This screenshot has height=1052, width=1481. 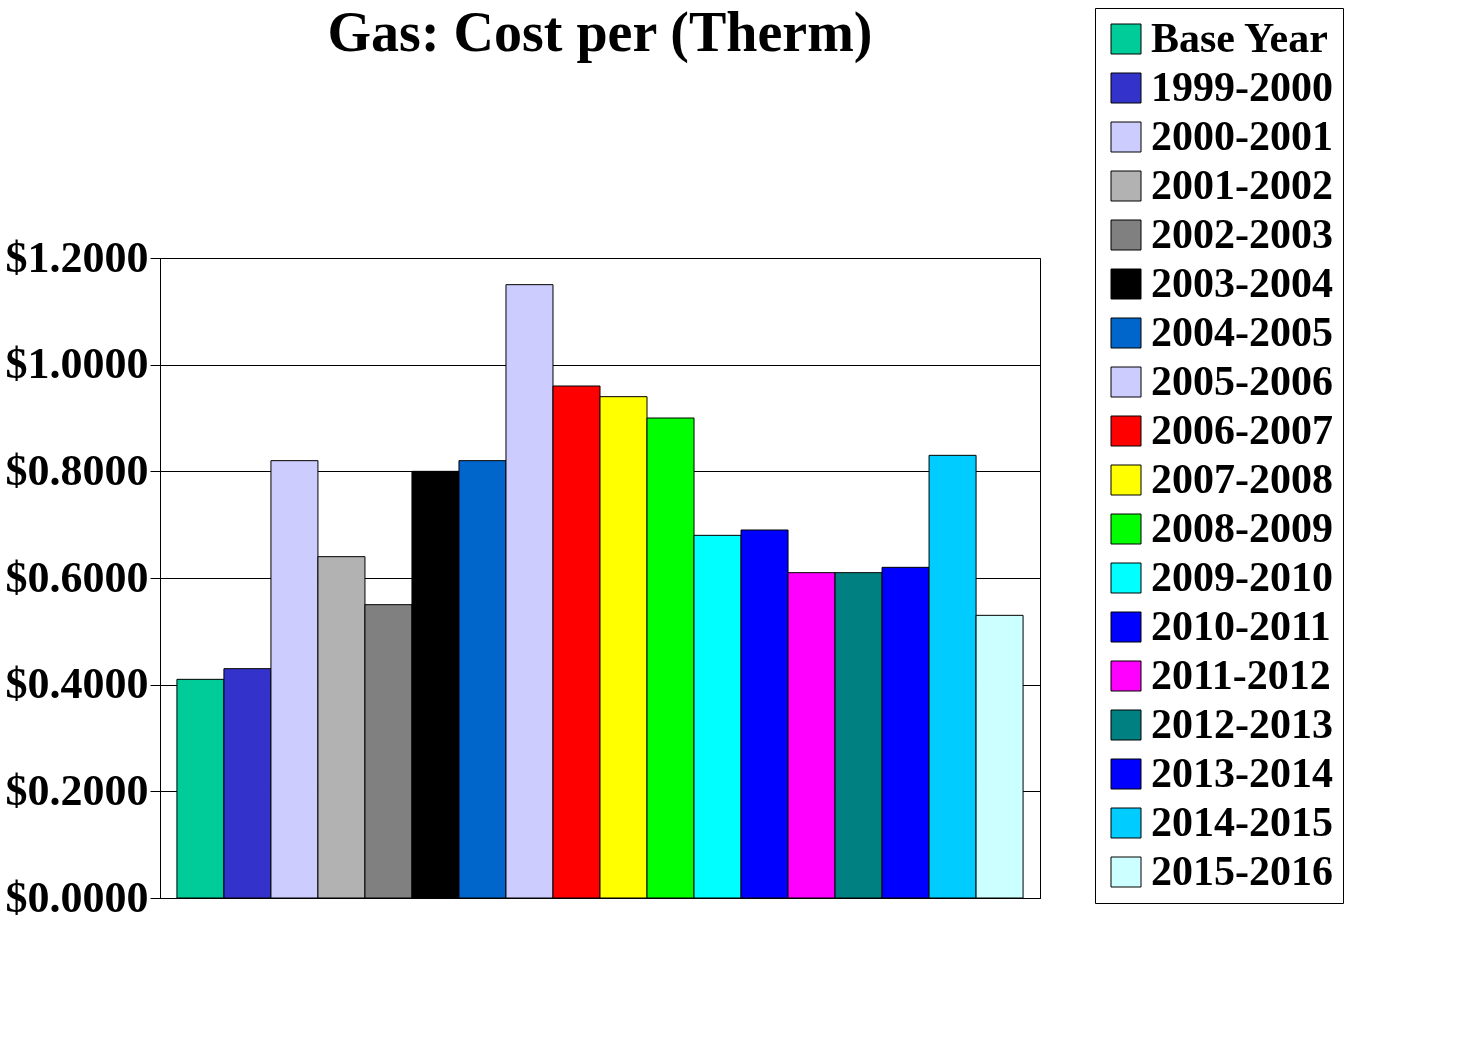 What do you see at coordinates (1242, 822) in the screenshot?
I see `legend-label: 2014-2015` at bounding box center [1242, 822].